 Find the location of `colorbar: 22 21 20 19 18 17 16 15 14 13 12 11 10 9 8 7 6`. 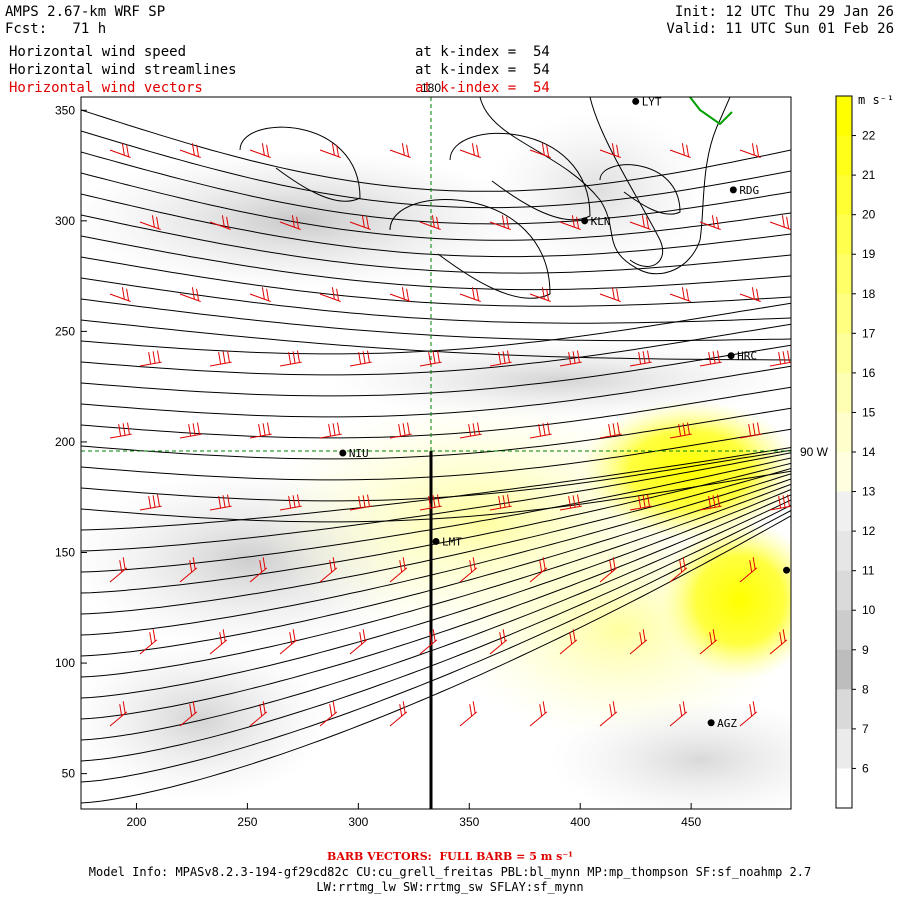

colorbar: 22 21 20 19 18 17 16 15 14 13 12 11 10 9 8 7 6 is located at coordinates (855, 452).